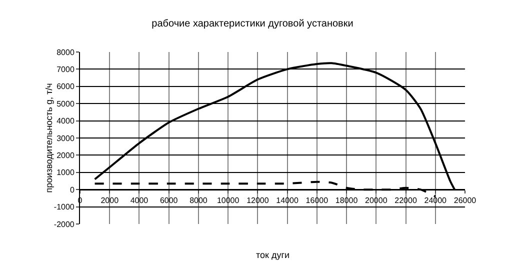  Describe the element at coordinates (287, 201) in the screenshot. I see `x-tick-label: 14000` at that location.